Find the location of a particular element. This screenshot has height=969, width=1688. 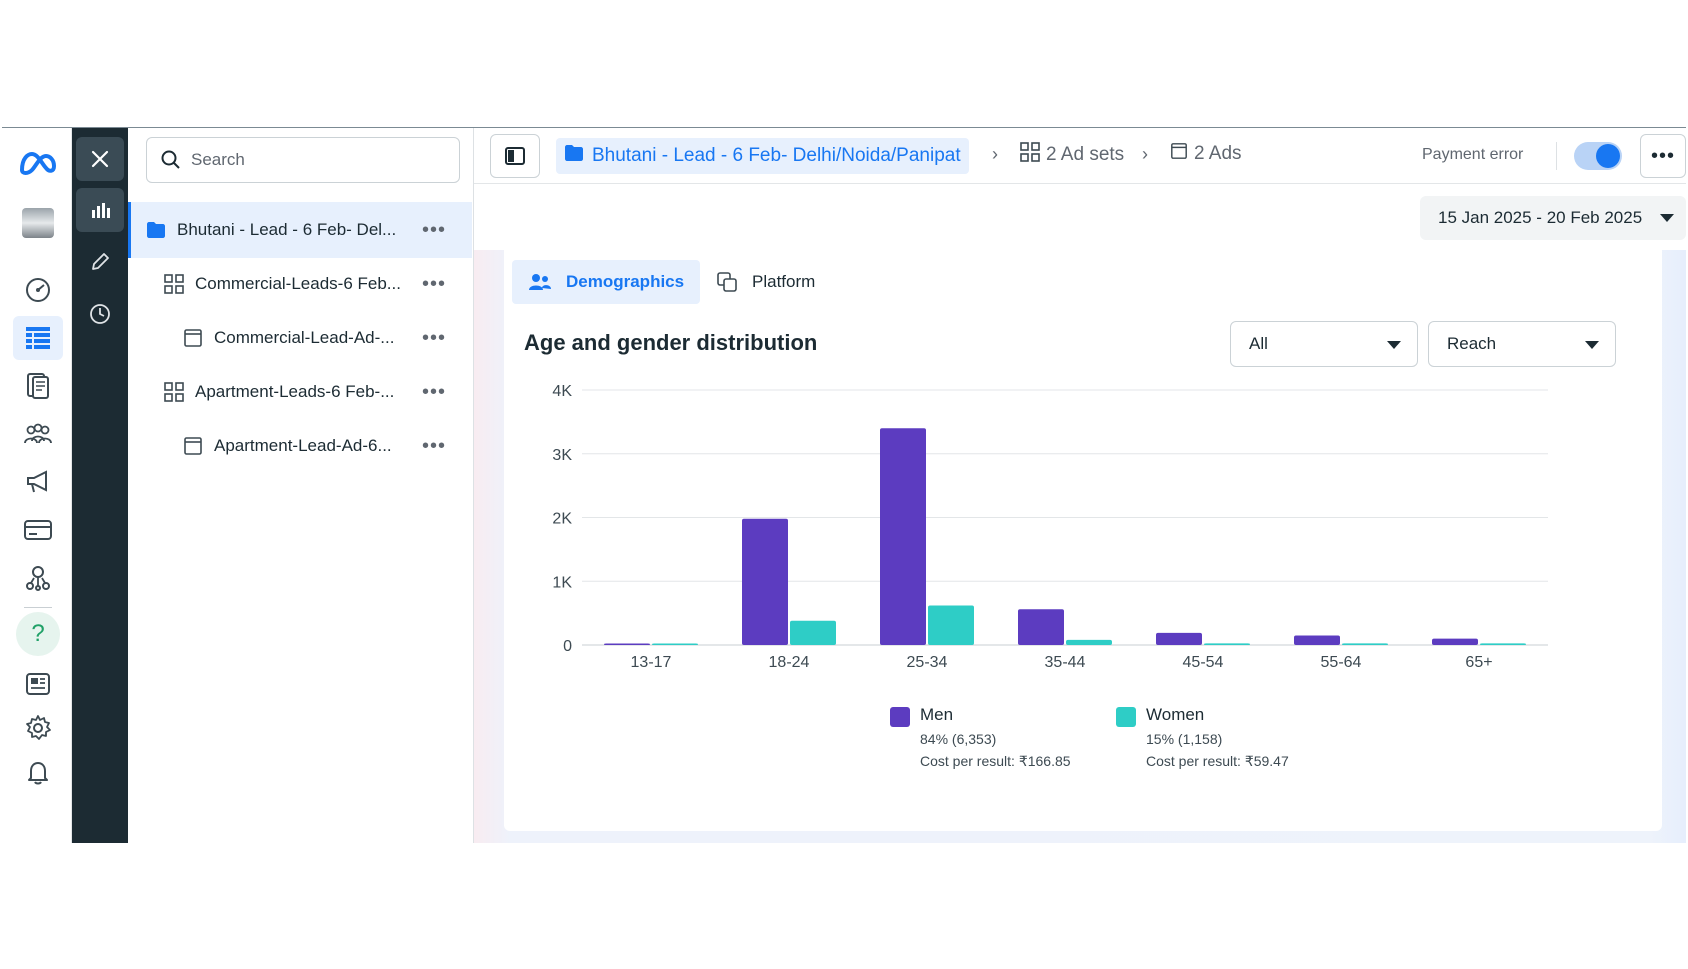

audiences-people-icon is located at coordinates (38, 434).